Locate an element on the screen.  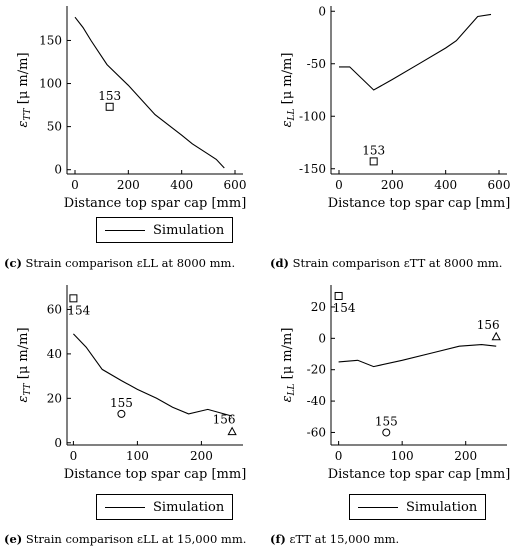
y-tick-label: 50 is located at coordinates (54, 127).